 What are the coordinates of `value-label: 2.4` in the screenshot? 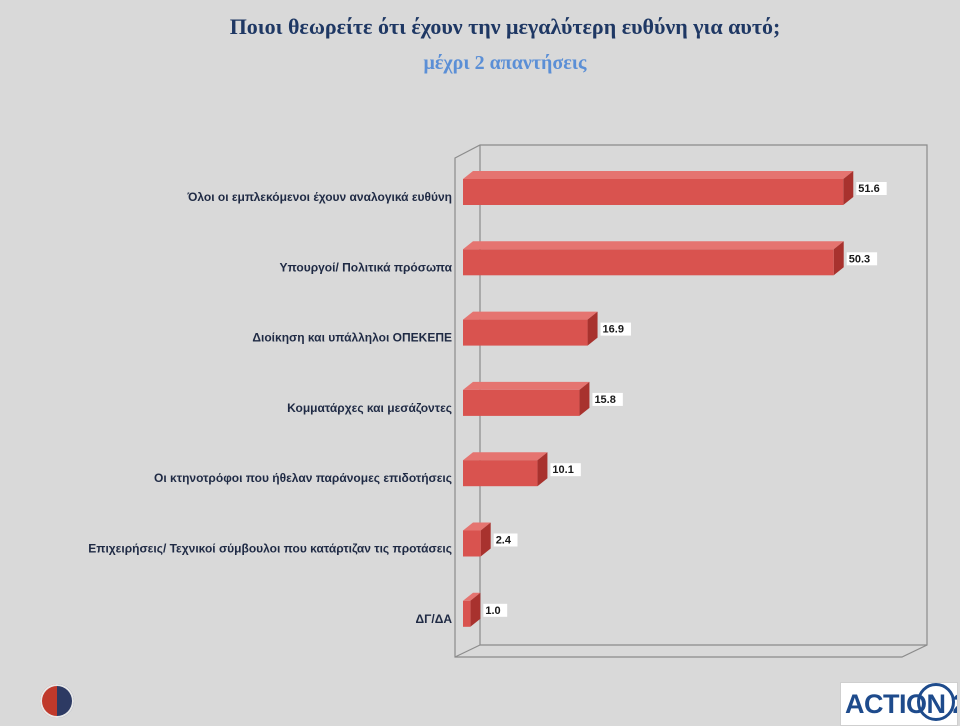 It's located at (504, 541).